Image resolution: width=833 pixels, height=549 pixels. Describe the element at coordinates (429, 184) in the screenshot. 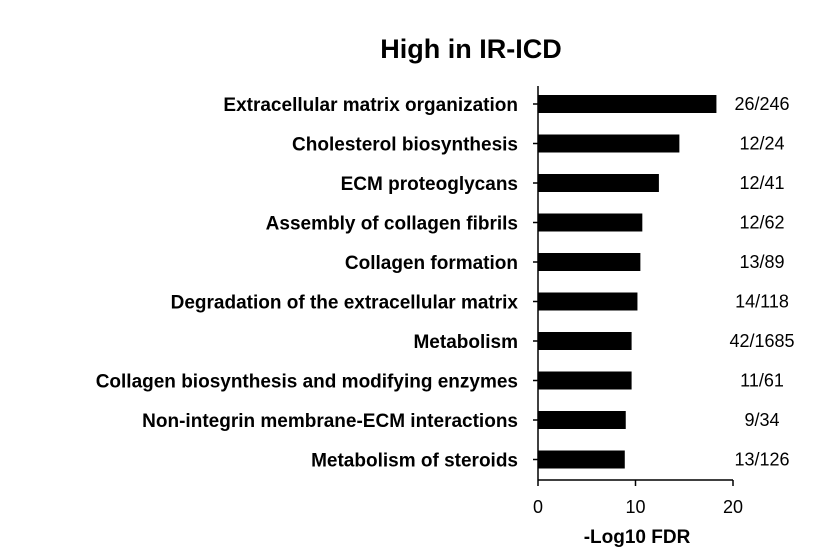

I see `category-label: ECM proteoglycans` at that location.